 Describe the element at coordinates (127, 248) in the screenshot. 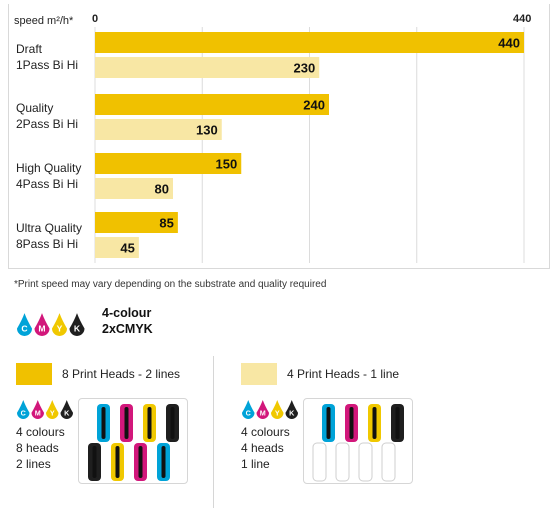

I see `bar-value-label: 45` at that location.